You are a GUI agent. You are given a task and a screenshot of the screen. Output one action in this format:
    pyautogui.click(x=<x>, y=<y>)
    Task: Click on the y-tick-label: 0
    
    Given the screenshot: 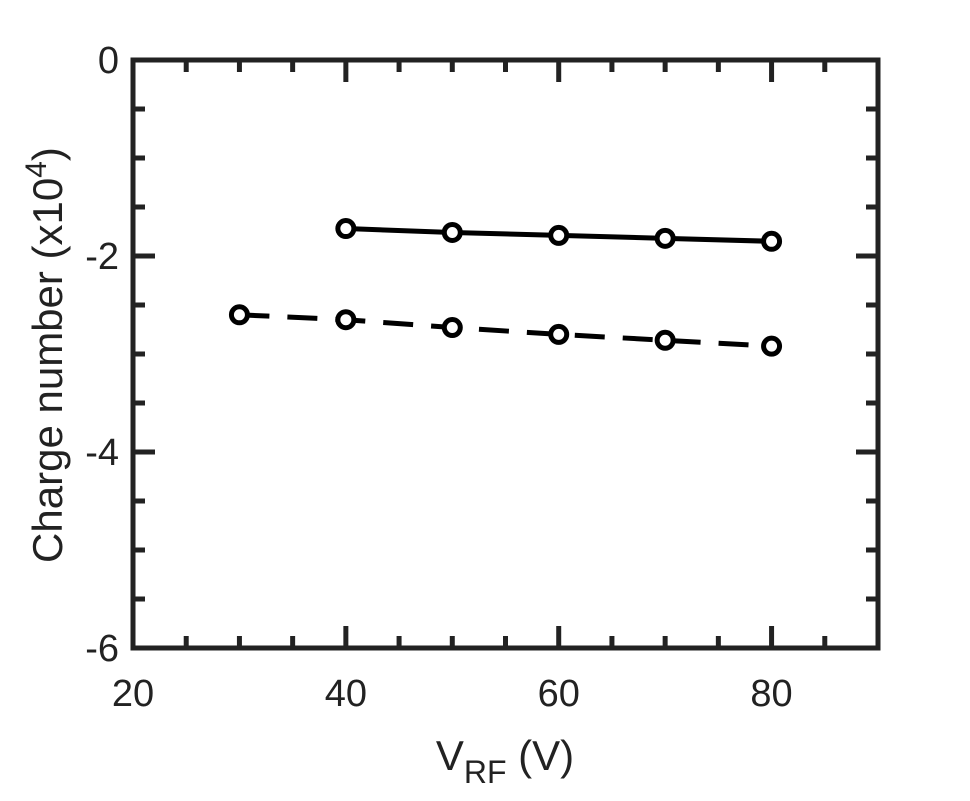 What is the action you would take?
    pyautogui.click(x=108, y=61)
    